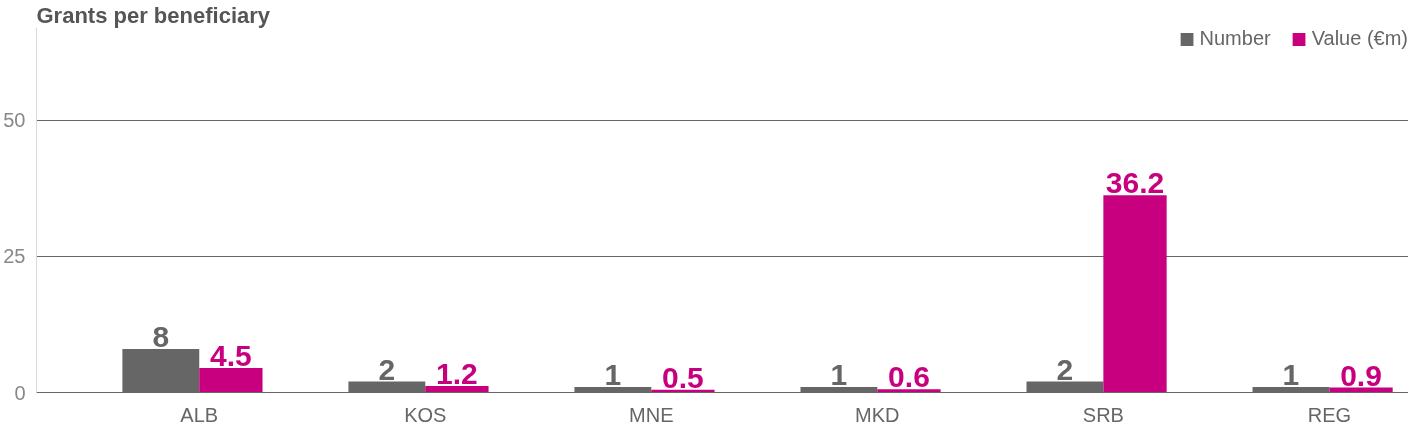 The height and width of the screenshot is (428, 1408). What do you see at coordinates (14, 256) in the screenshot?
I see `y-tick-label: 25` at bounding box center [14, 256].